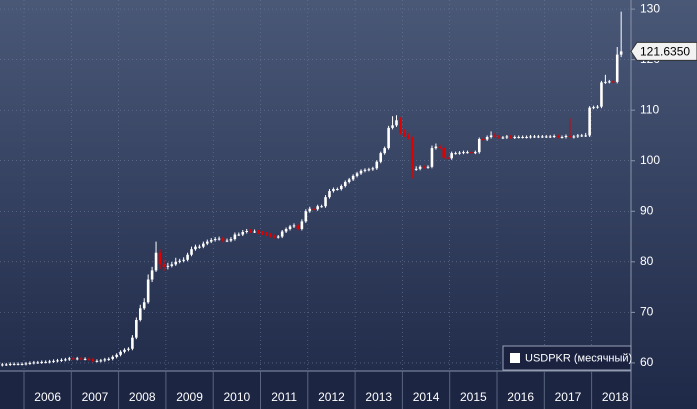 The height and width of the screenshot is (409, 697). Describe the element at coordinates (650, 160) in the screenshot. I see `y-tick-label: 100` at that location.